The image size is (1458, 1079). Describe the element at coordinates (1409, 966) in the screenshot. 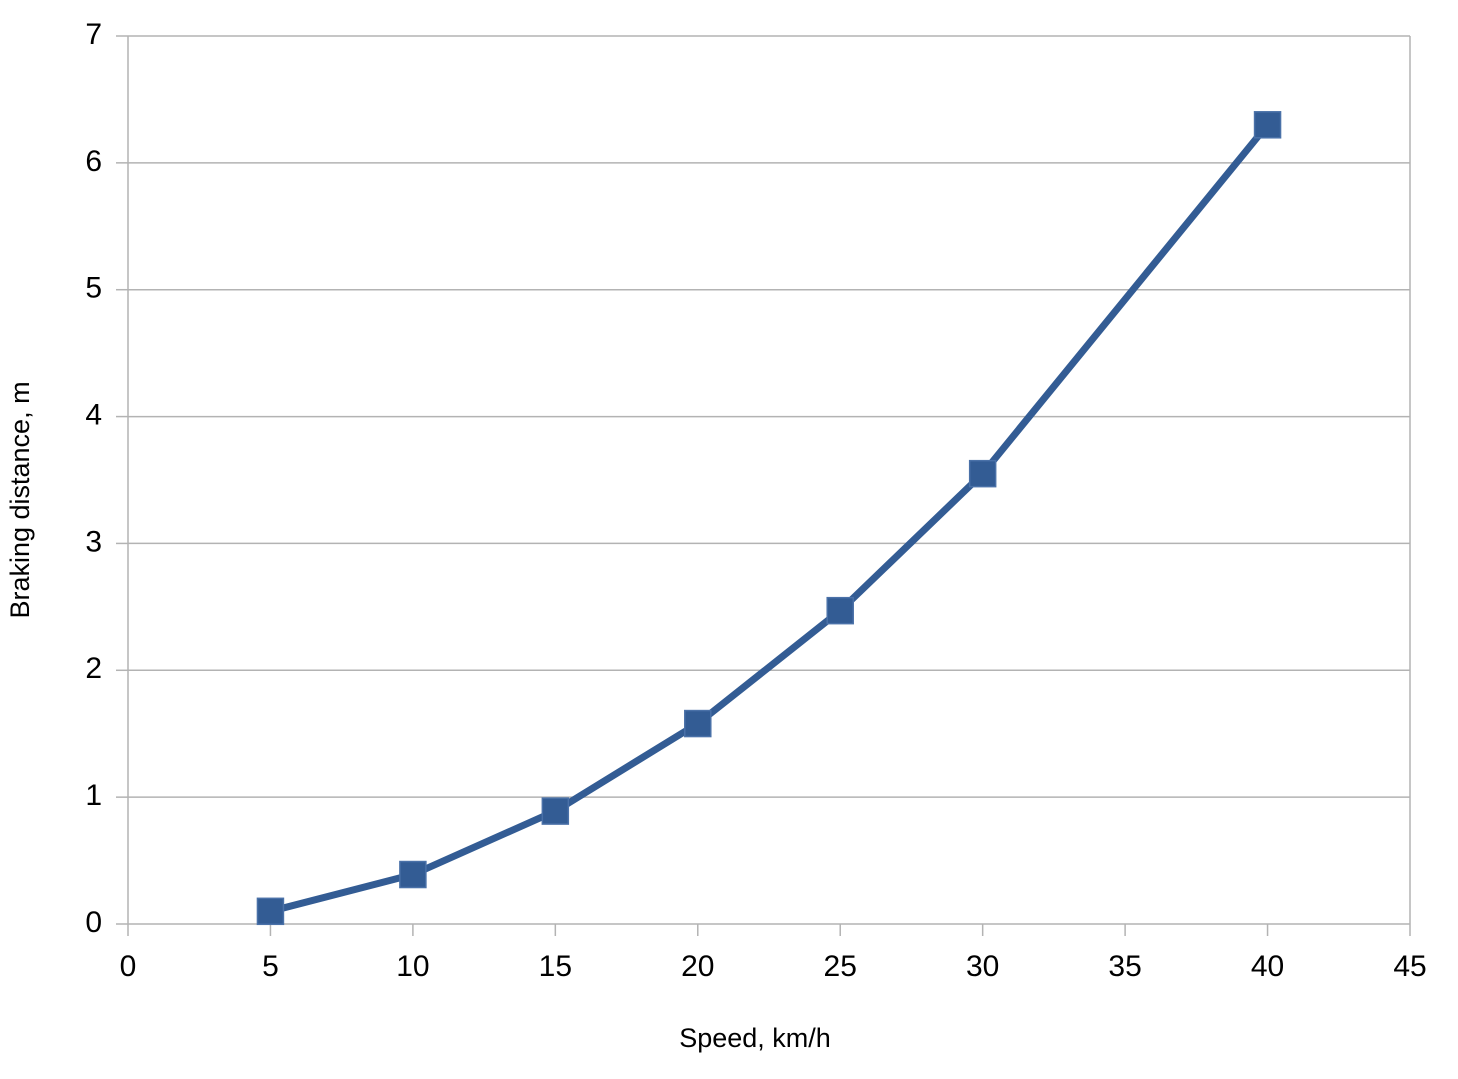

I see `x-tick-label: 45` at that location.